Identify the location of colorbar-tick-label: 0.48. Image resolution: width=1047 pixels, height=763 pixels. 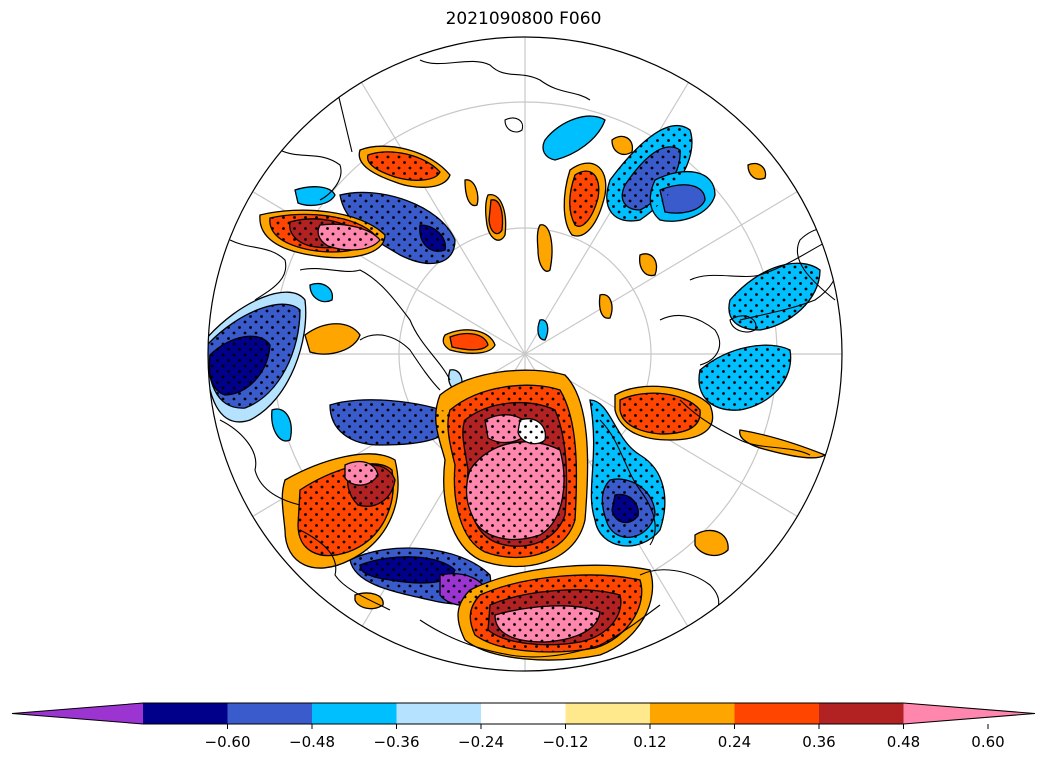
(903, 742).